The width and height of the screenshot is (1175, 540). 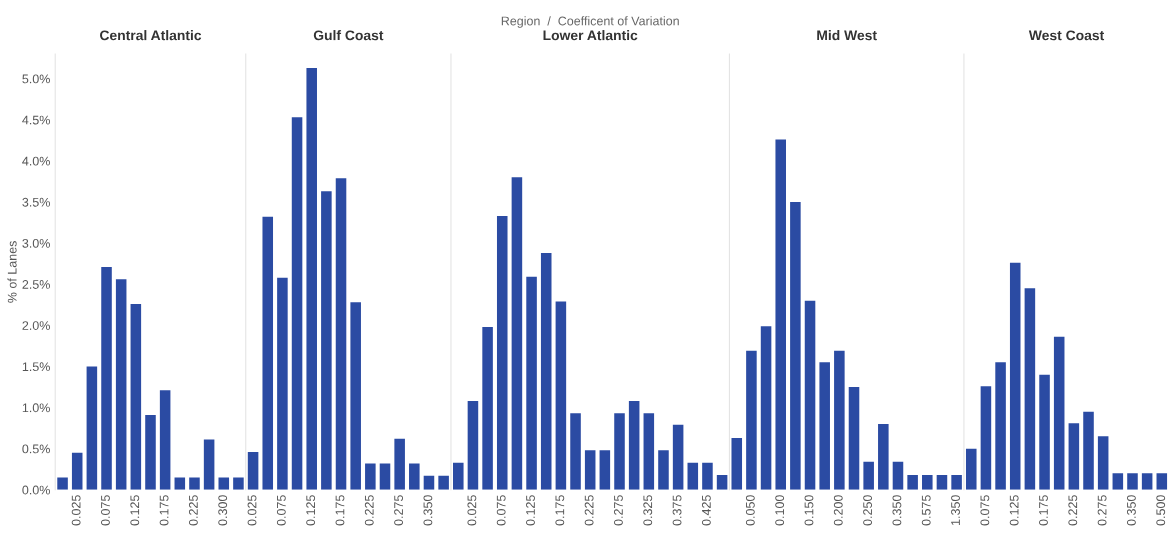 What do you see at coordinates (590, 22) in the screenshot?
I see `text: Region / Coefficent of Variation` at bounding box center [590, 22].